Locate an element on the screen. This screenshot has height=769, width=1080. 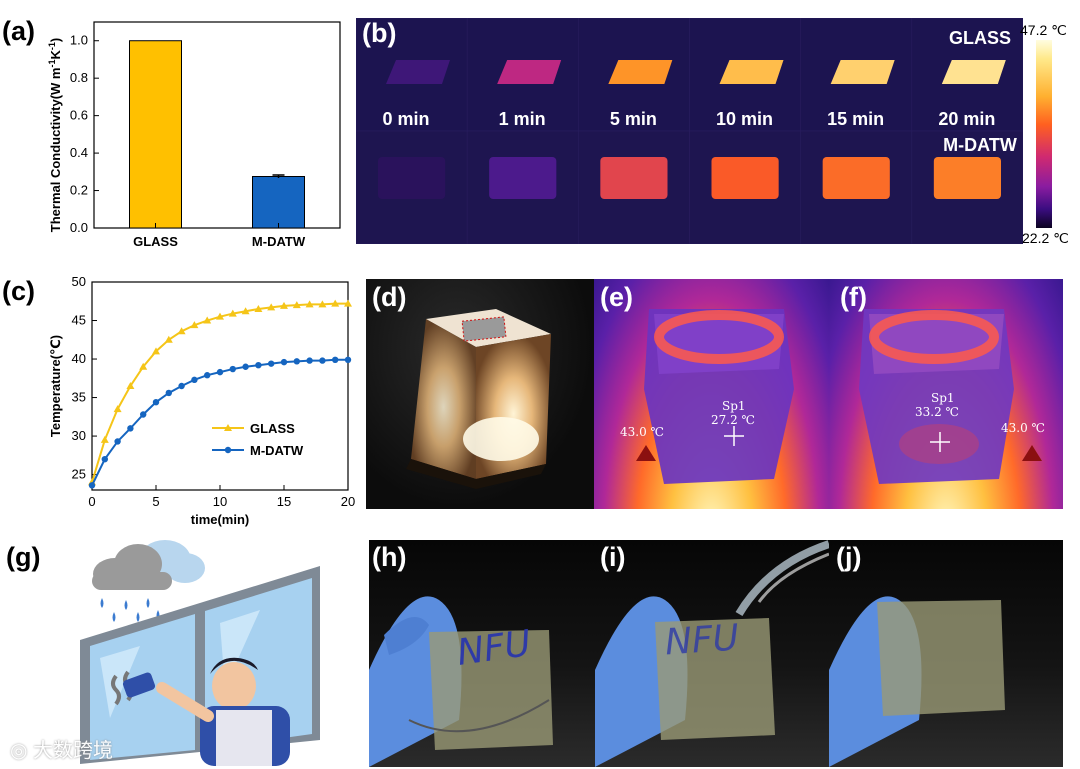
ylabel-a: Thermal Conductivity(W m-1K-1) is located at coordinates (55, 135).